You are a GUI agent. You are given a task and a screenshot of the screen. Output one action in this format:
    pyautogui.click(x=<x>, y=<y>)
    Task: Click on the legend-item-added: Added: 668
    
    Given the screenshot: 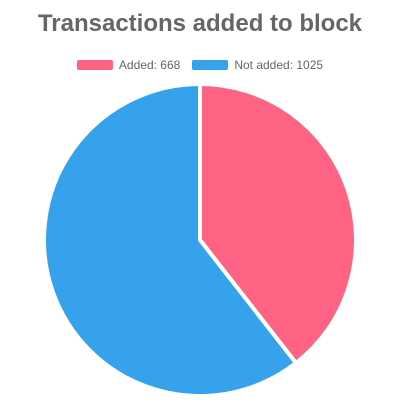 What is the action you would take?
    pyautogui.click(x=128, y=65)
    